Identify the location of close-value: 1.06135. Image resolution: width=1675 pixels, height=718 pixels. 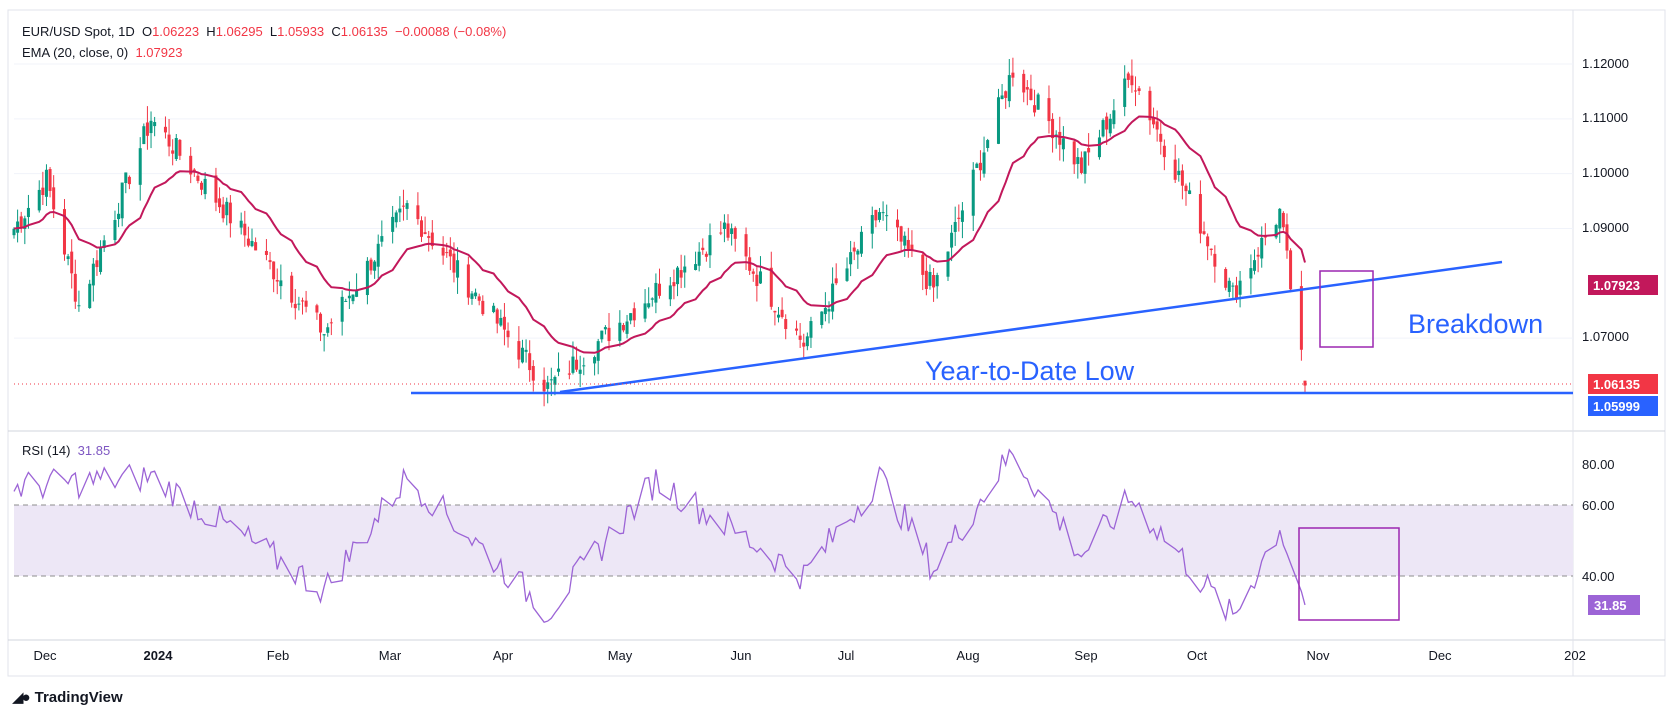
(364, 31).